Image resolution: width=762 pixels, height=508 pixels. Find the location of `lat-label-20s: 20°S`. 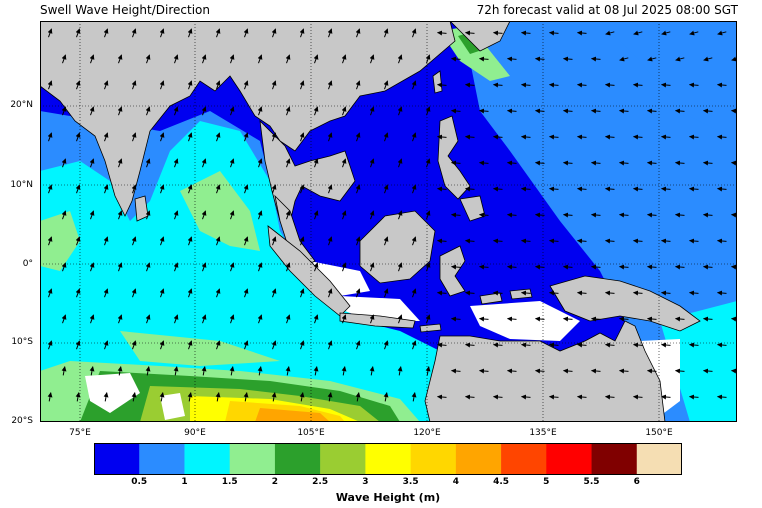

lat-label-20s: 20°S is located at coordinates (22, 421).